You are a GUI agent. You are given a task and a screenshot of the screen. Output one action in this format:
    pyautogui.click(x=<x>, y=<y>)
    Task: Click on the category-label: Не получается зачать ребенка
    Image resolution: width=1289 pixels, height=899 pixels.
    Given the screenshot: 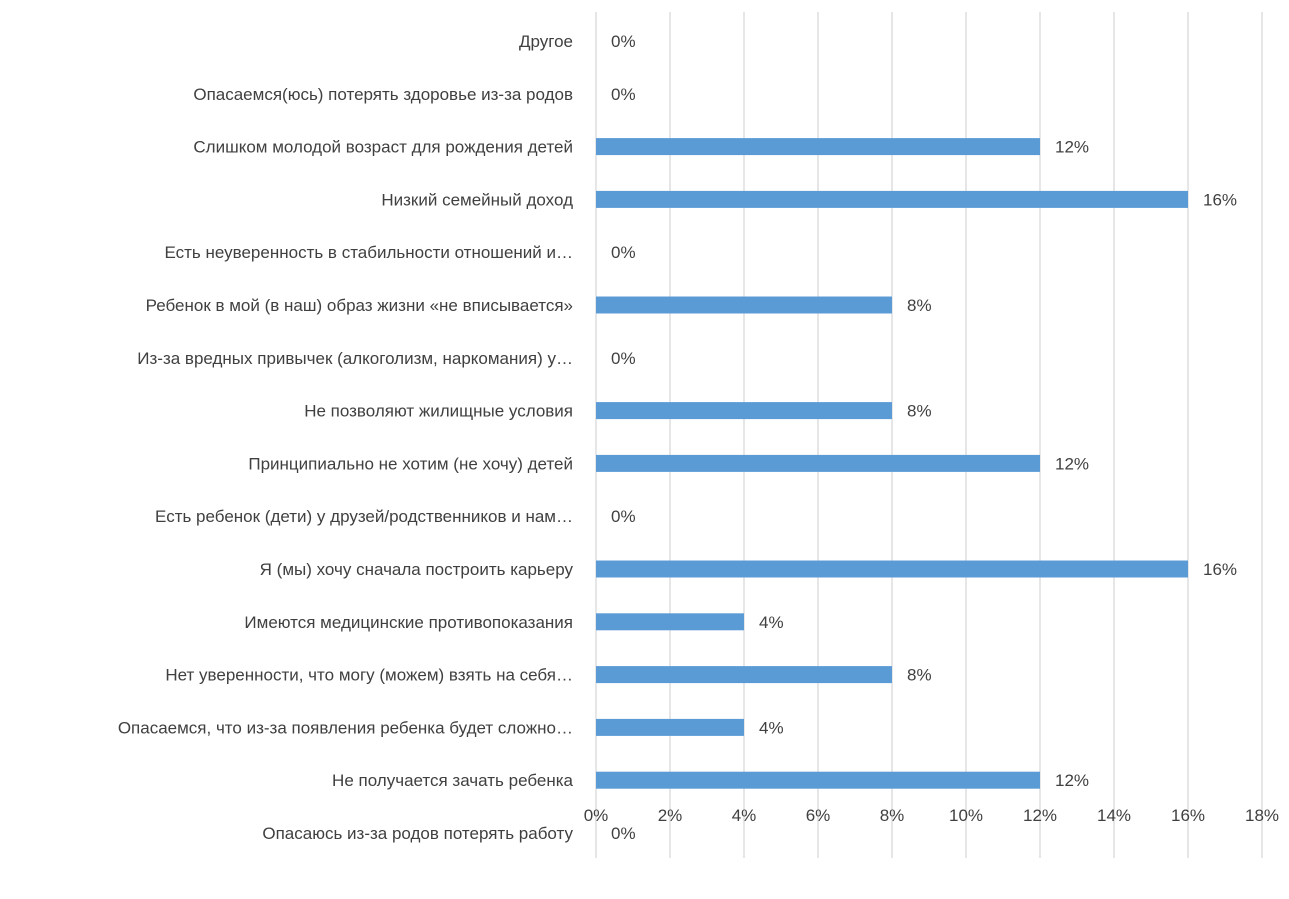 What is the action you would take?
    pyautogui.click(x=452, y=780)
    